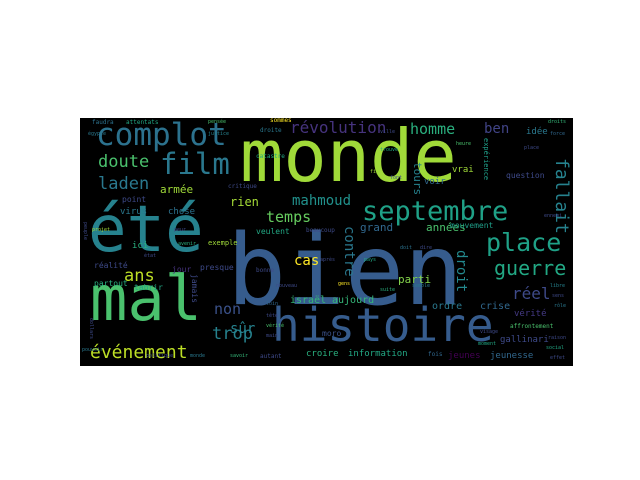  What do you see at coordinates (223, 243) in the screenshot?
I see `word-exemple: exemple` at bounding box center [223, 243].